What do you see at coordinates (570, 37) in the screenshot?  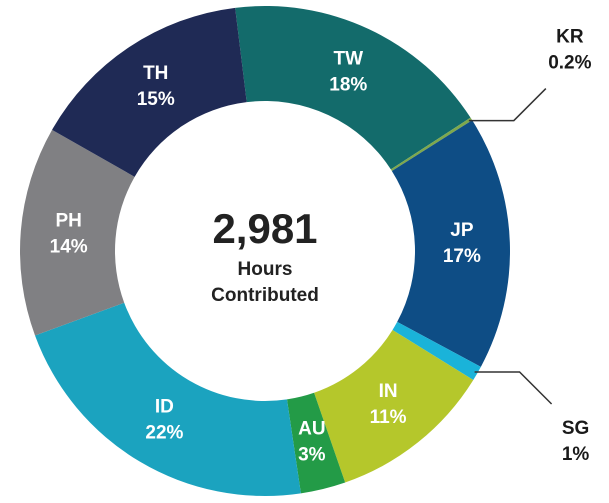 I see `slice-label: KR` at bounding box center [570, 37].